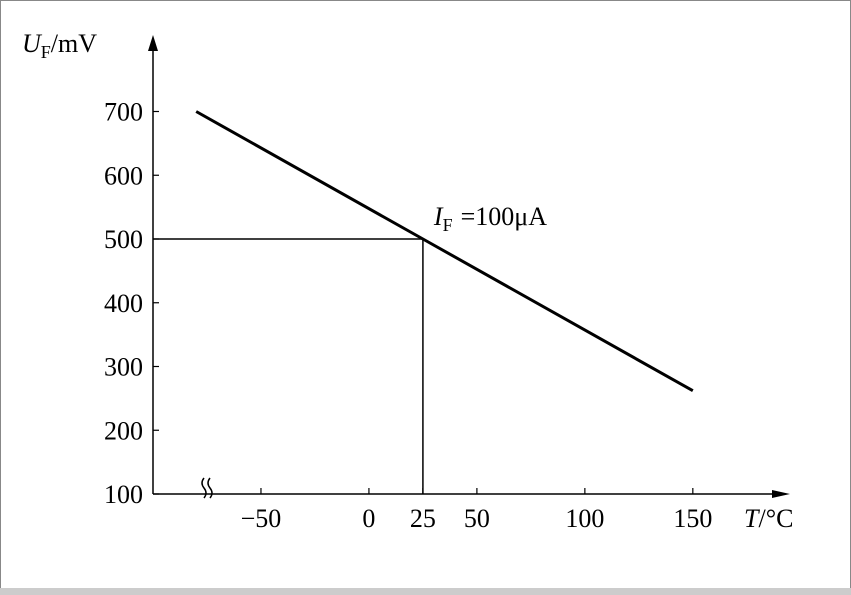 The width and height of the screenshot is (851, 595). Describe the element at coordinates (448, 225) in the screenshot. I see `annotation-subscript: F` at that location.